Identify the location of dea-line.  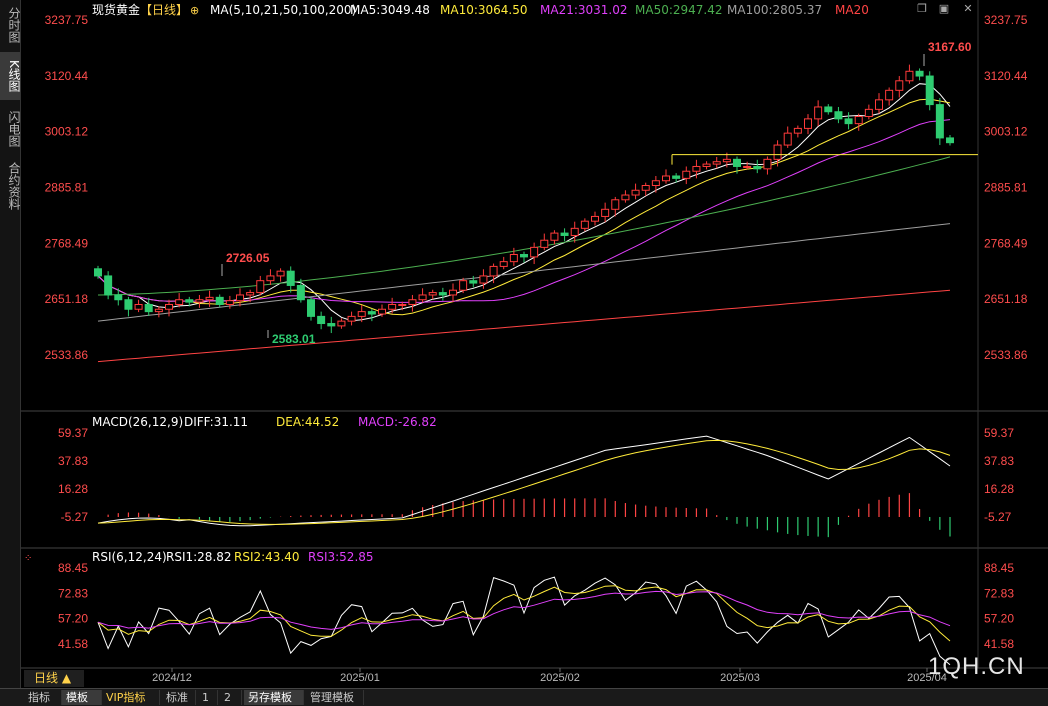
(524, 482).